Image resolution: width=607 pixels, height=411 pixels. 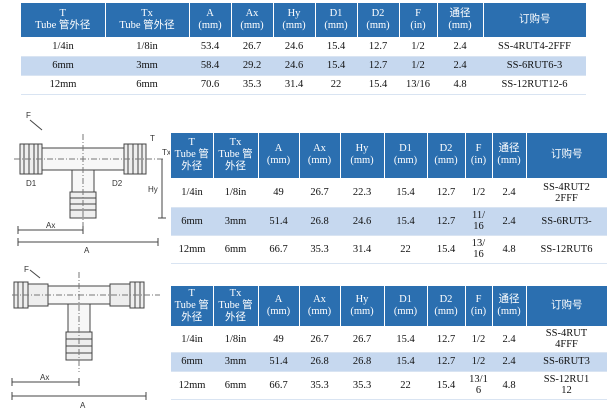 I want to click on cell-tx: 3mm, so click(x=147, y=65).